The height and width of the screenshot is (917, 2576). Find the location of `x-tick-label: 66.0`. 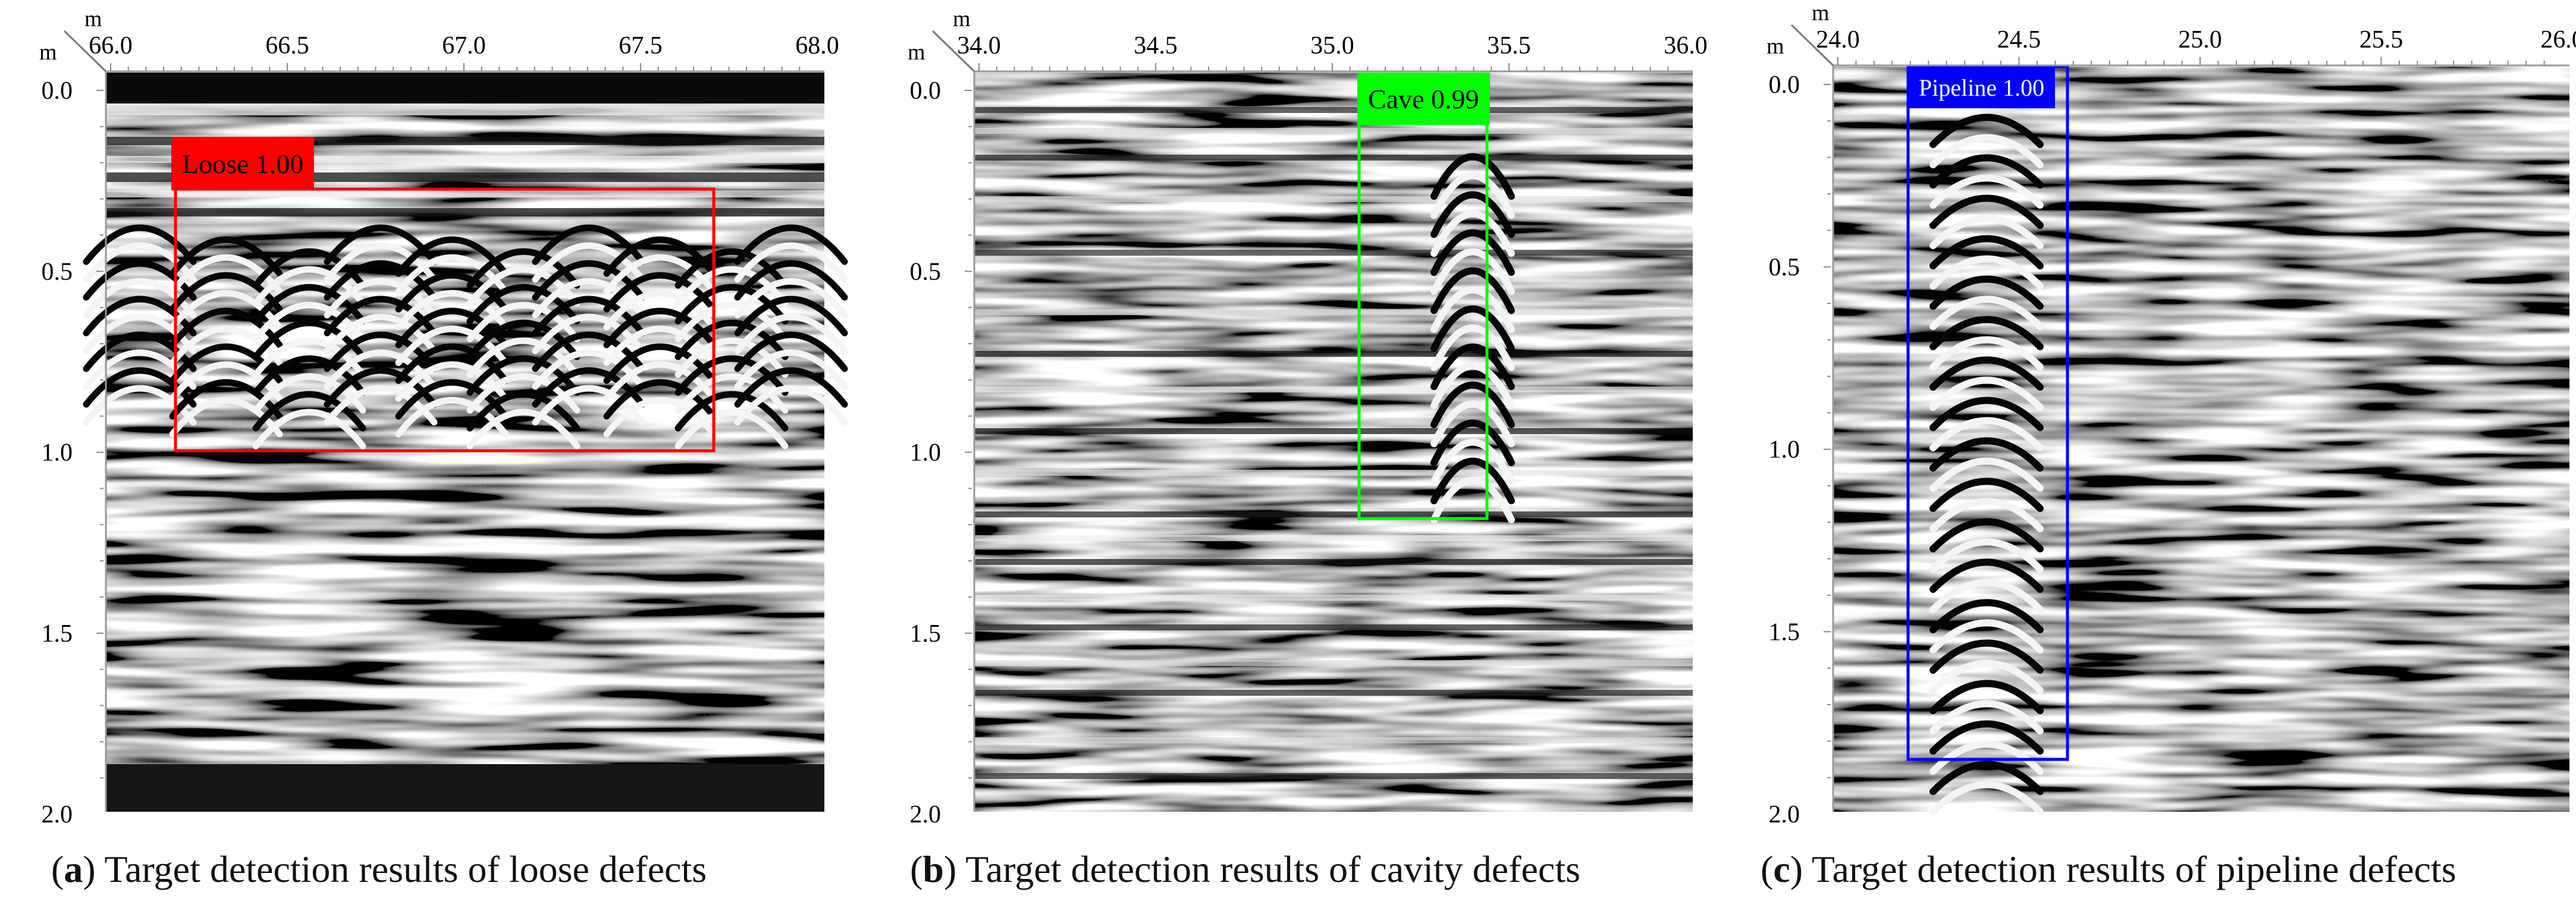

x-tick-label: 66.0 is located at coordinates (111, 45).